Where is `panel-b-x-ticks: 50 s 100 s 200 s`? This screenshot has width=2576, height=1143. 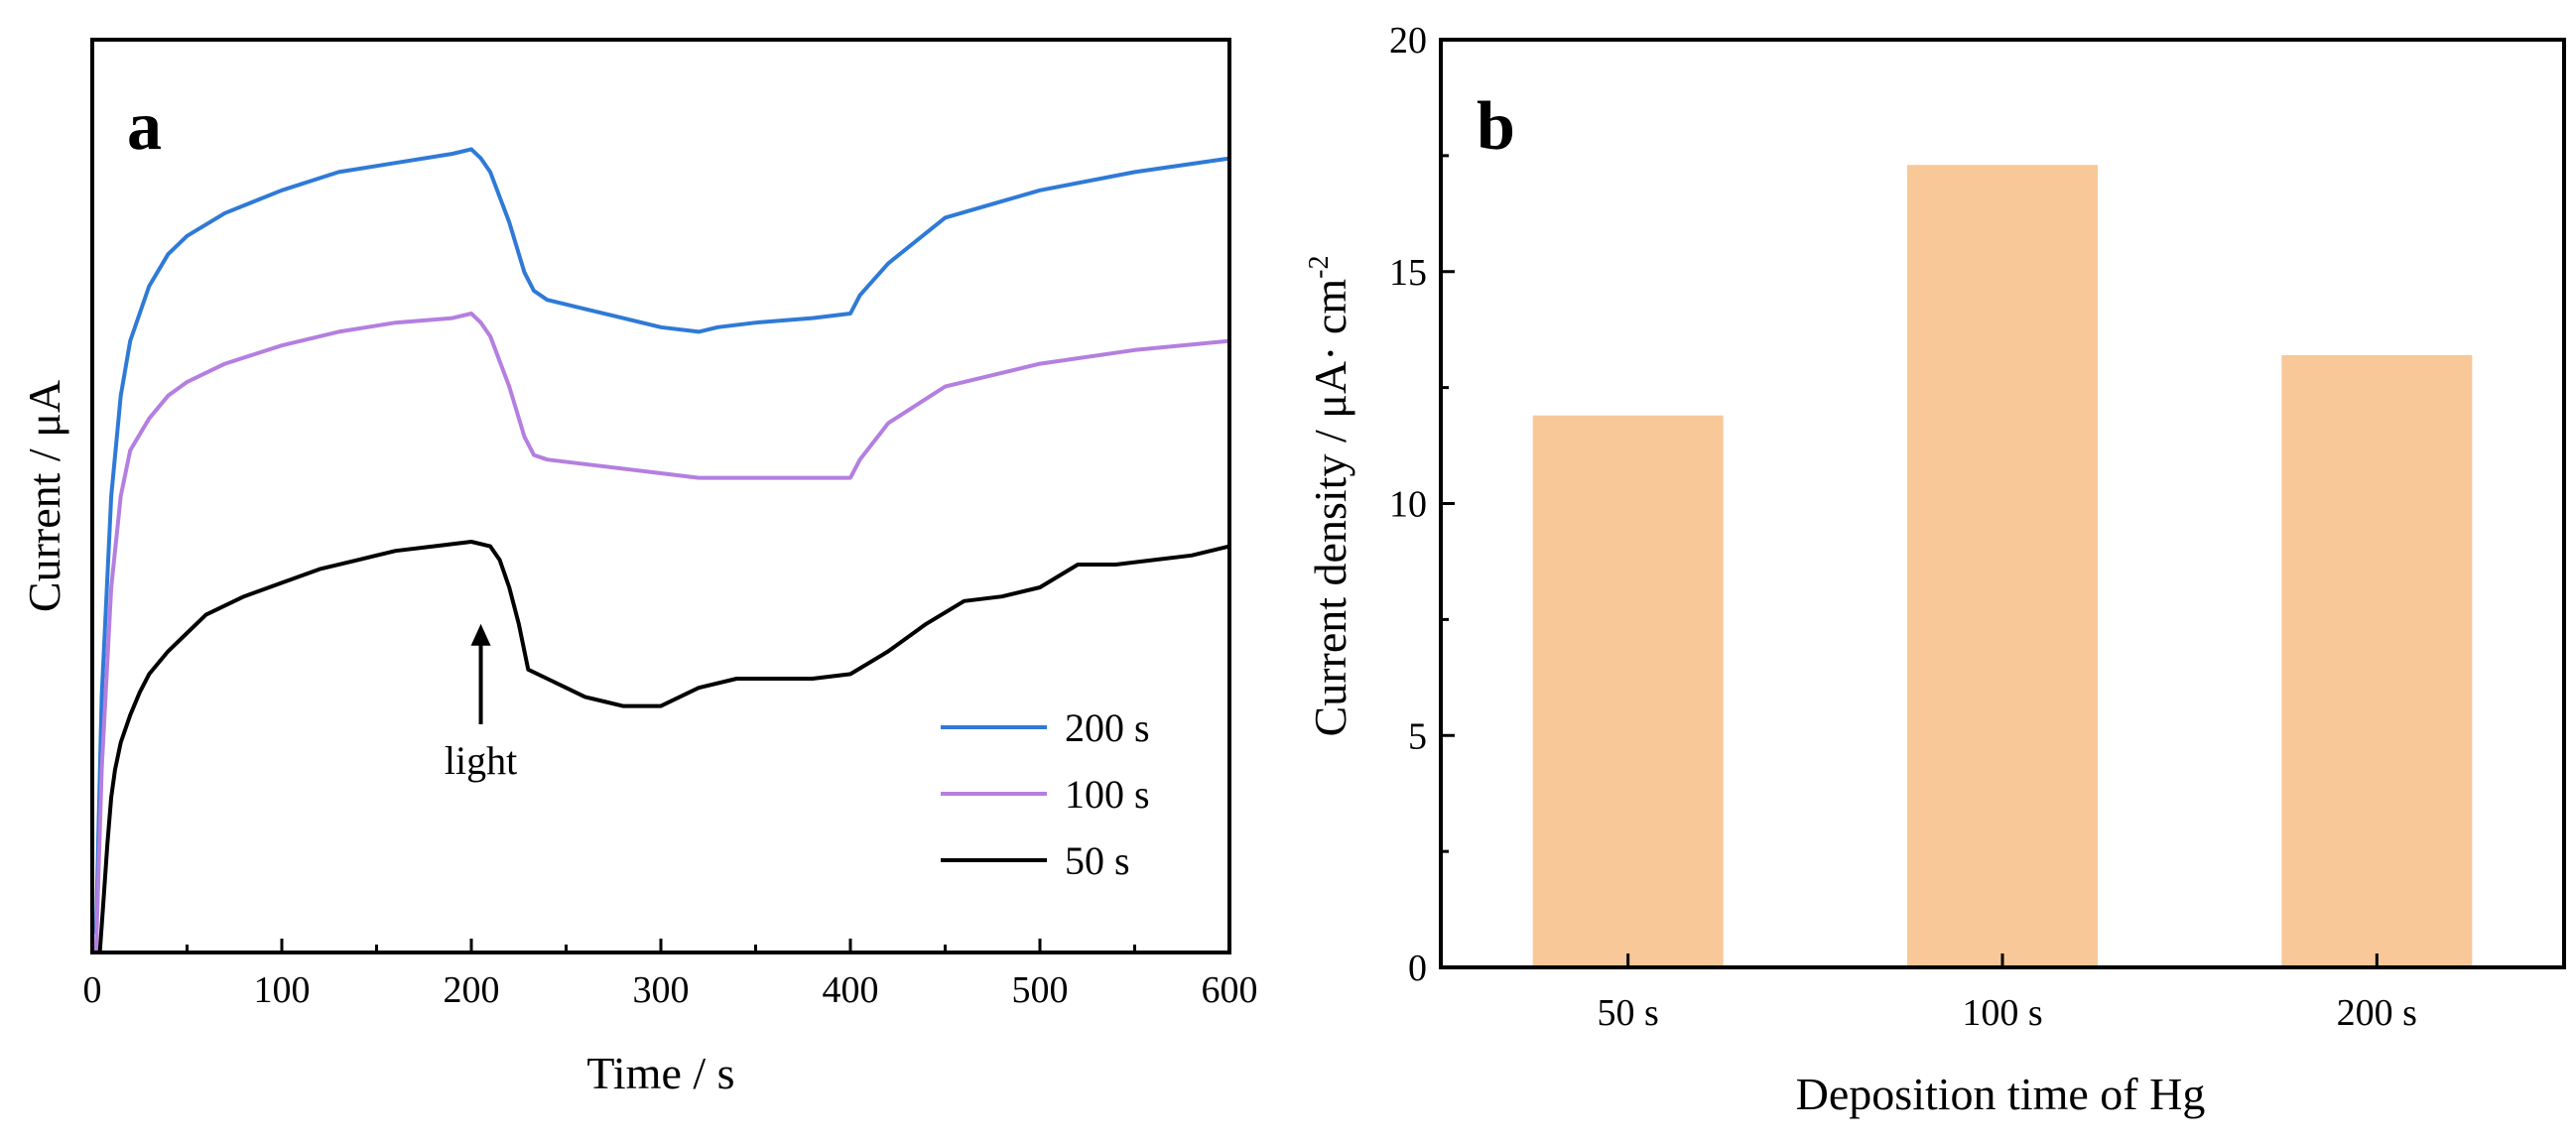 panel-b-x-ticks: 50 s 100 s 200 s is located at coordinates (2008, 993).